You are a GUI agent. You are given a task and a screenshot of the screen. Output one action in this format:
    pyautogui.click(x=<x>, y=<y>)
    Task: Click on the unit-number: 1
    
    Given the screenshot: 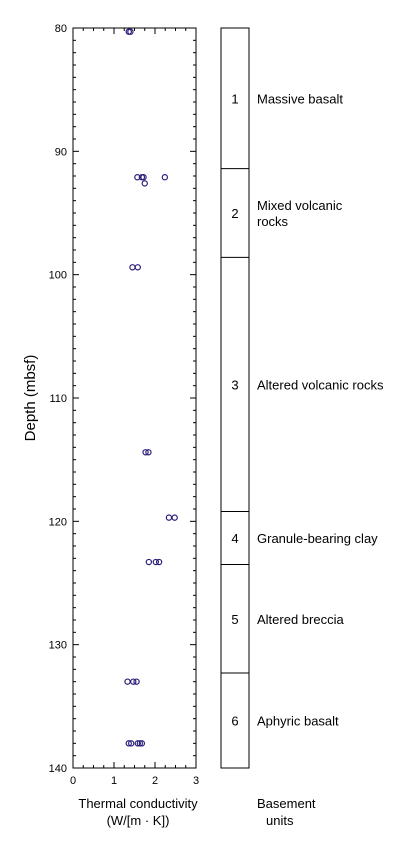 What is the action you would take?
    pyautogui.click(x=234, y=98)
    